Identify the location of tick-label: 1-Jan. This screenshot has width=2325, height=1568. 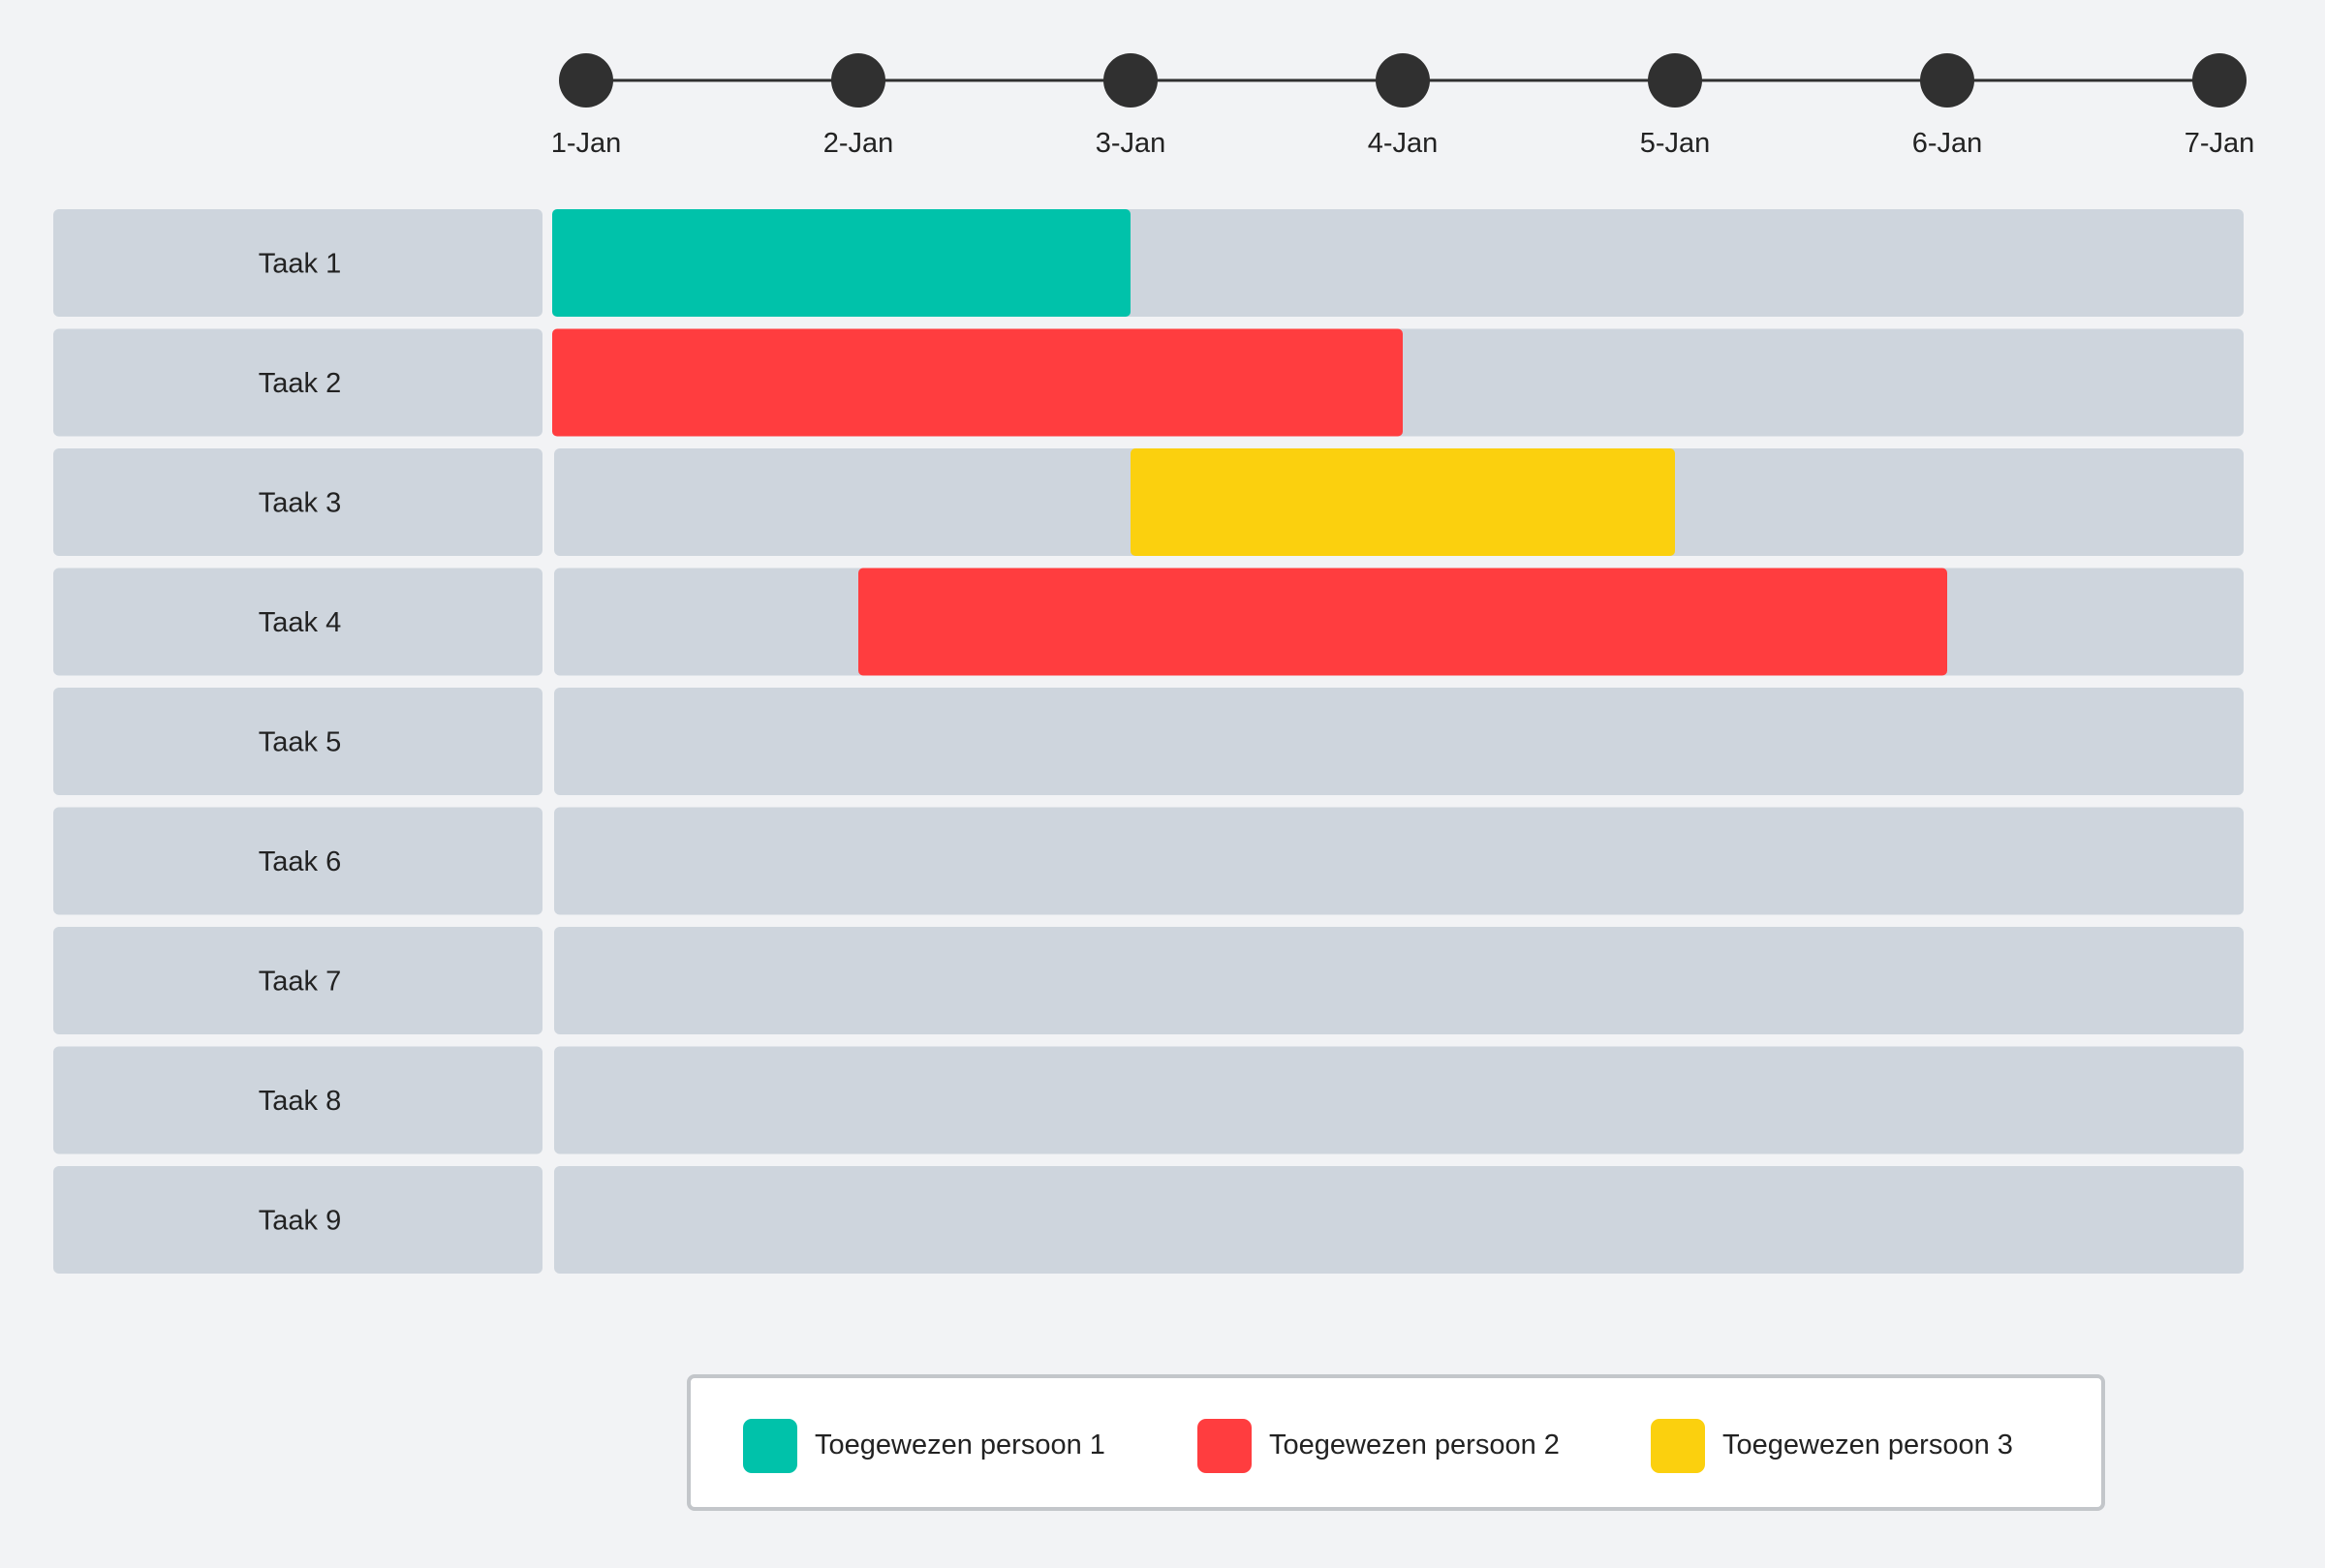
(586, 143).